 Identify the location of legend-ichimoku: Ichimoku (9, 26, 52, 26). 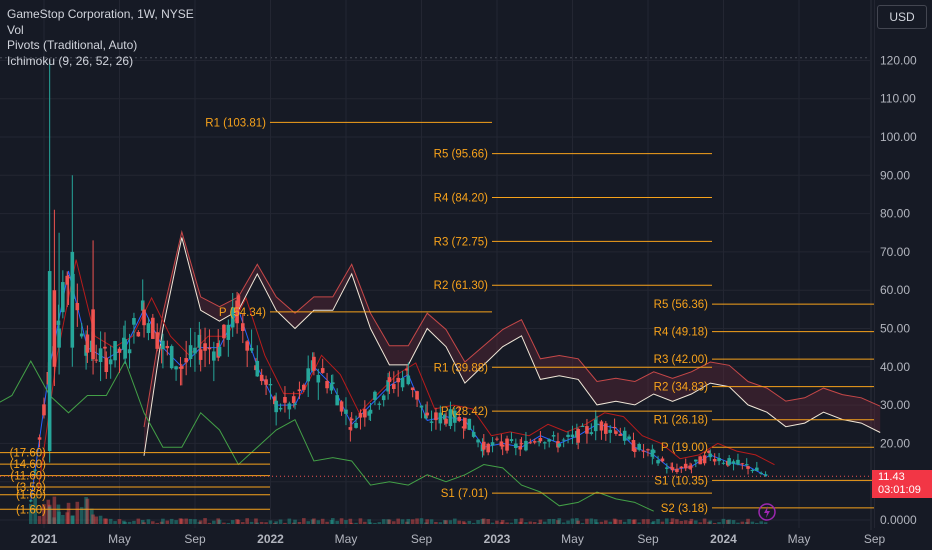
(70, 60).